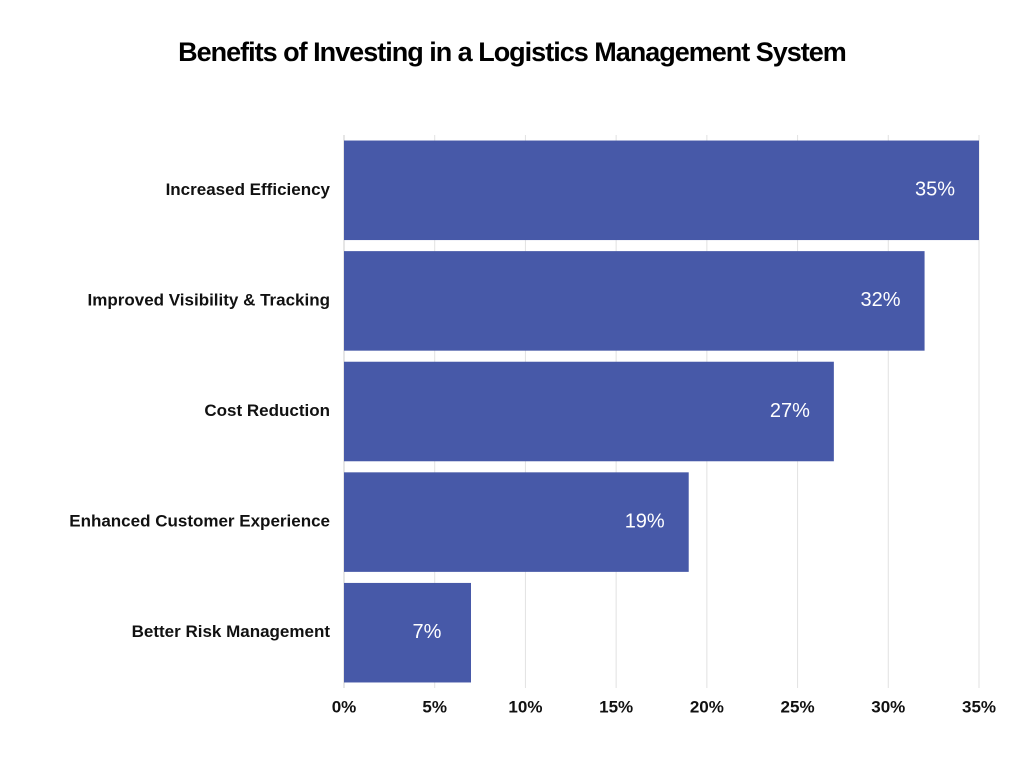 The height and width of the screenshot is (773, 1024). What do you see at coordinates (209, 299) in the screenshot?
I see `y-tick-label: Improved Visibility & Tracking` at bounding box center [209, 299].